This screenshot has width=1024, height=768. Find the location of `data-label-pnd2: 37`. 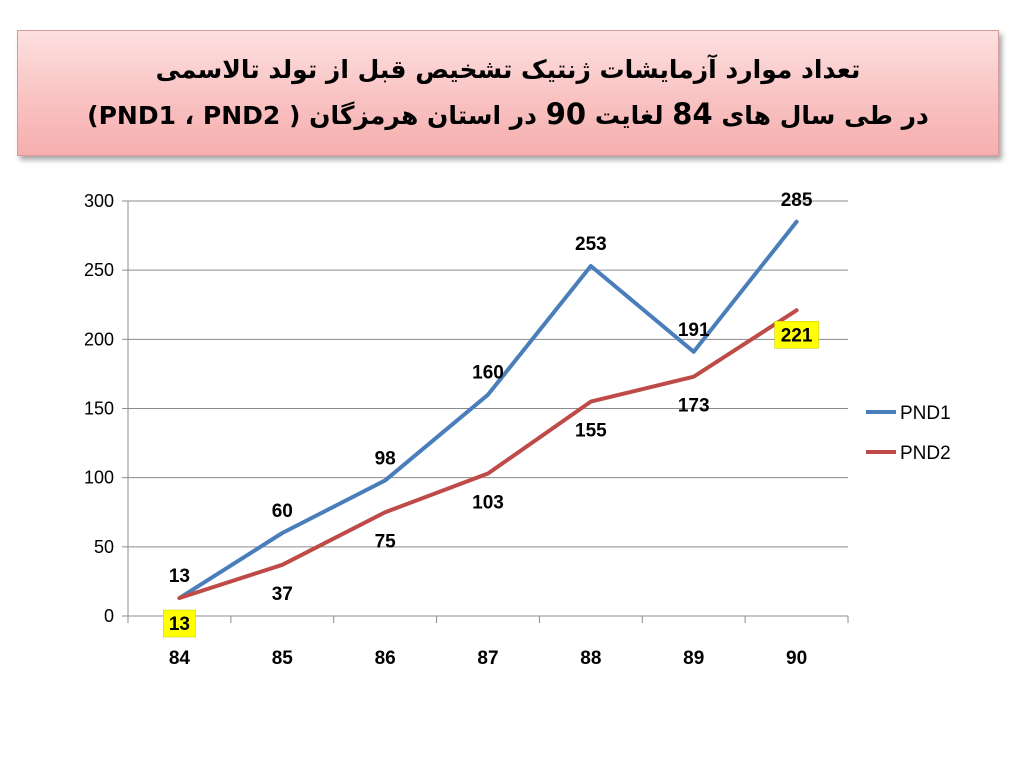

data-label-pnd2: 37 is located at coordinates (282, 594).